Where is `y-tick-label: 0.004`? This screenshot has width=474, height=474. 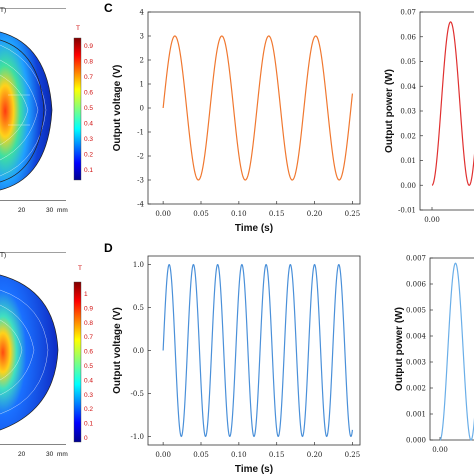 y-tick-label: 0.004 is located at coordinates (416, 337).